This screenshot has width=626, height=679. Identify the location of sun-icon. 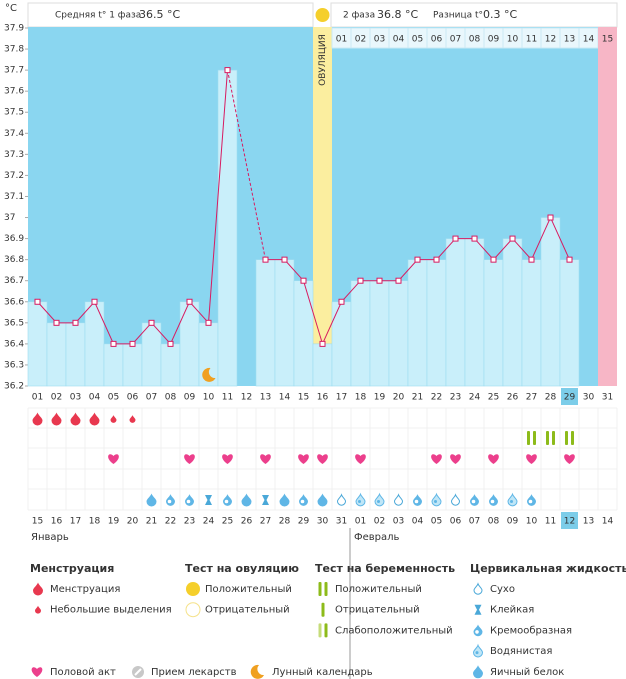
(193, 589).